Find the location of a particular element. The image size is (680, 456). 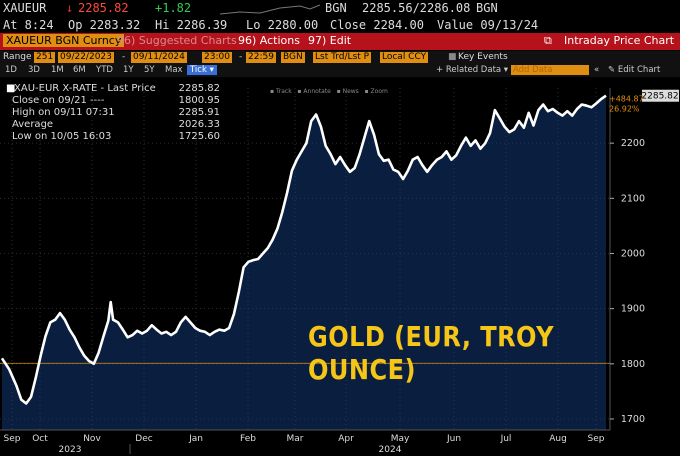

overlay-title: GOLD (EUR, TROY OUNCE) is located at coordinates (431, 353).